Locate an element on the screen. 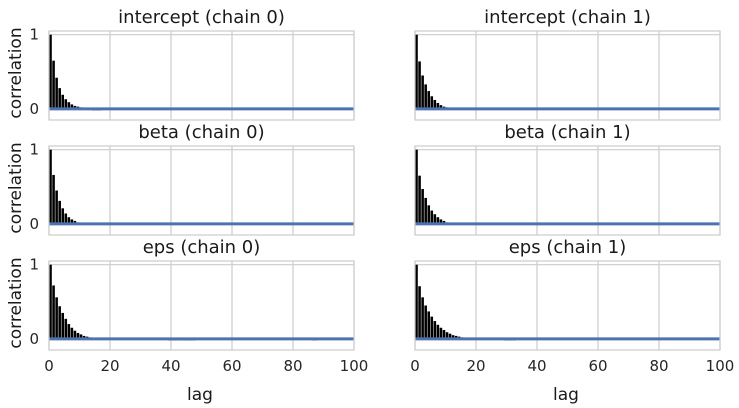 This screenshot has height=408, width=739. acf-panel-3: beta (chain 0) 0 1 is located at coordinates (192, 179).